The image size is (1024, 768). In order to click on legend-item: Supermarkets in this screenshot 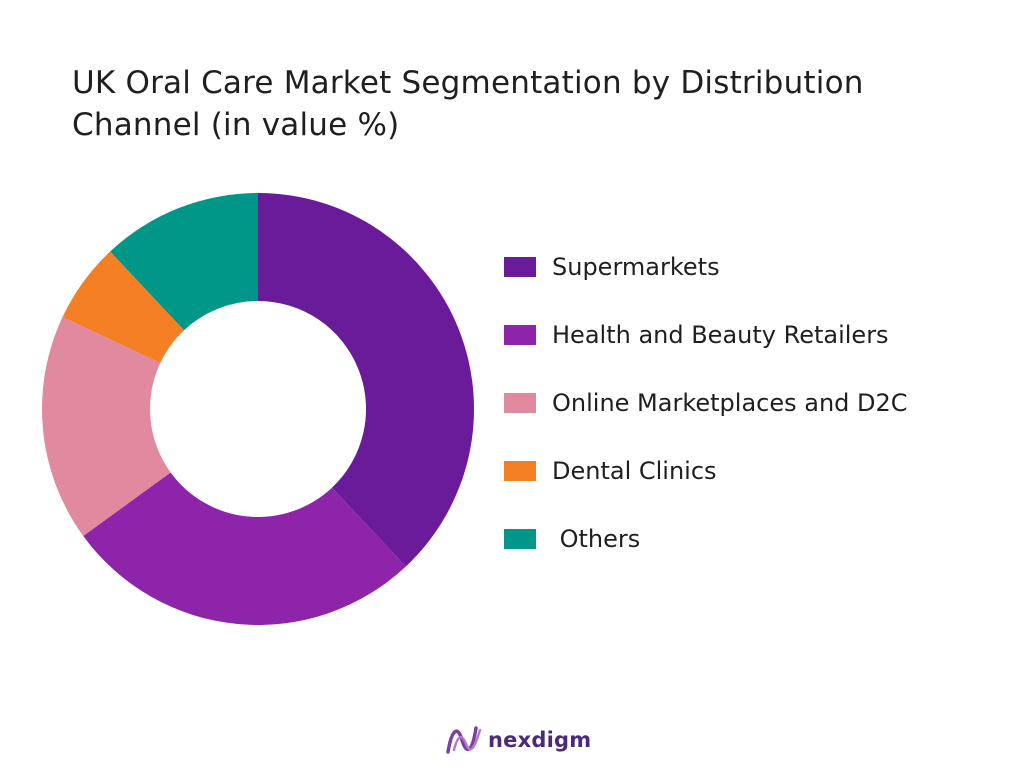, I will do `click(706, 267)`.